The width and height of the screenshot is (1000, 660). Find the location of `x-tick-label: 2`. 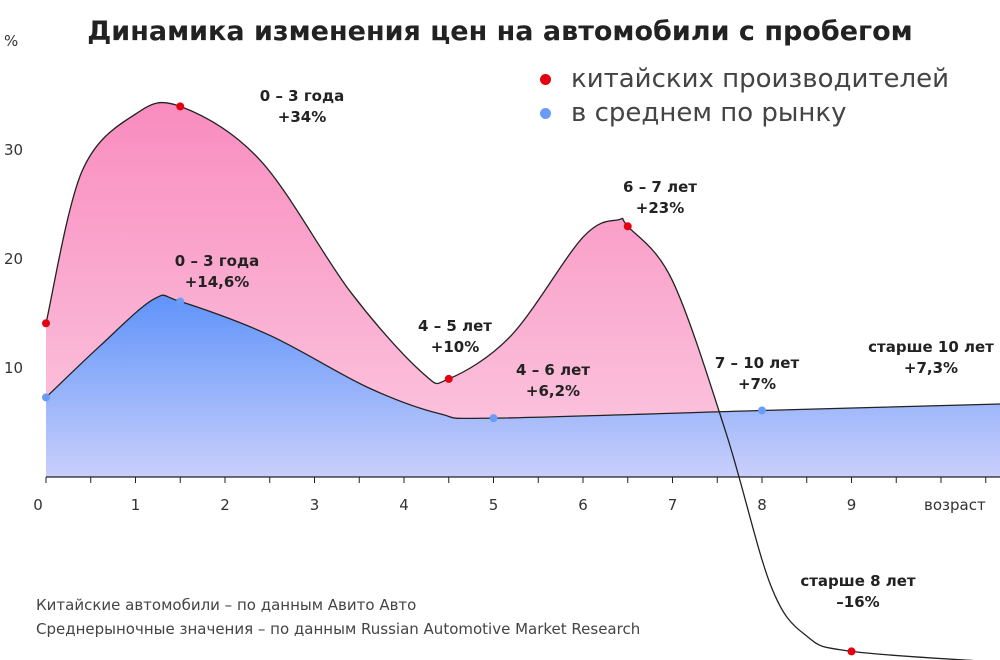

x-tick-label: 2 is located at coordinates (225, 505).